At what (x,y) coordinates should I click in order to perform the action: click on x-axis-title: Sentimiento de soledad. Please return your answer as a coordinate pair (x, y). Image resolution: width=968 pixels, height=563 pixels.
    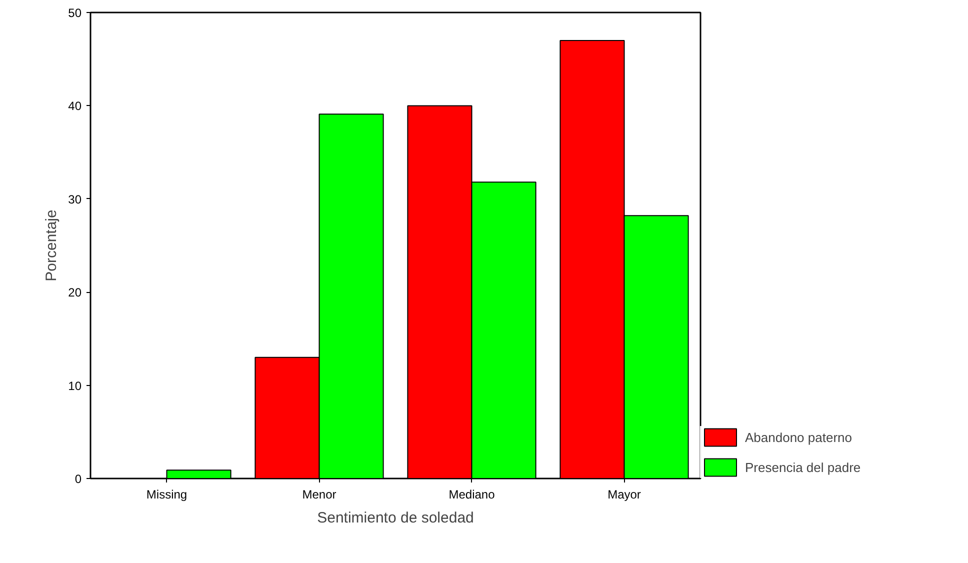
    Looking at the image, I should click on (395, 518).